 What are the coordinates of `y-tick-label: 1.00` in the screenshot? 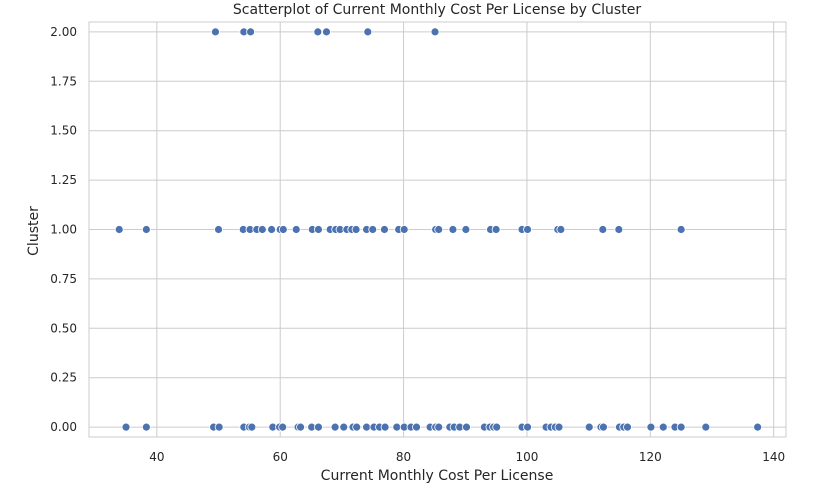 It's located at (63, 230).